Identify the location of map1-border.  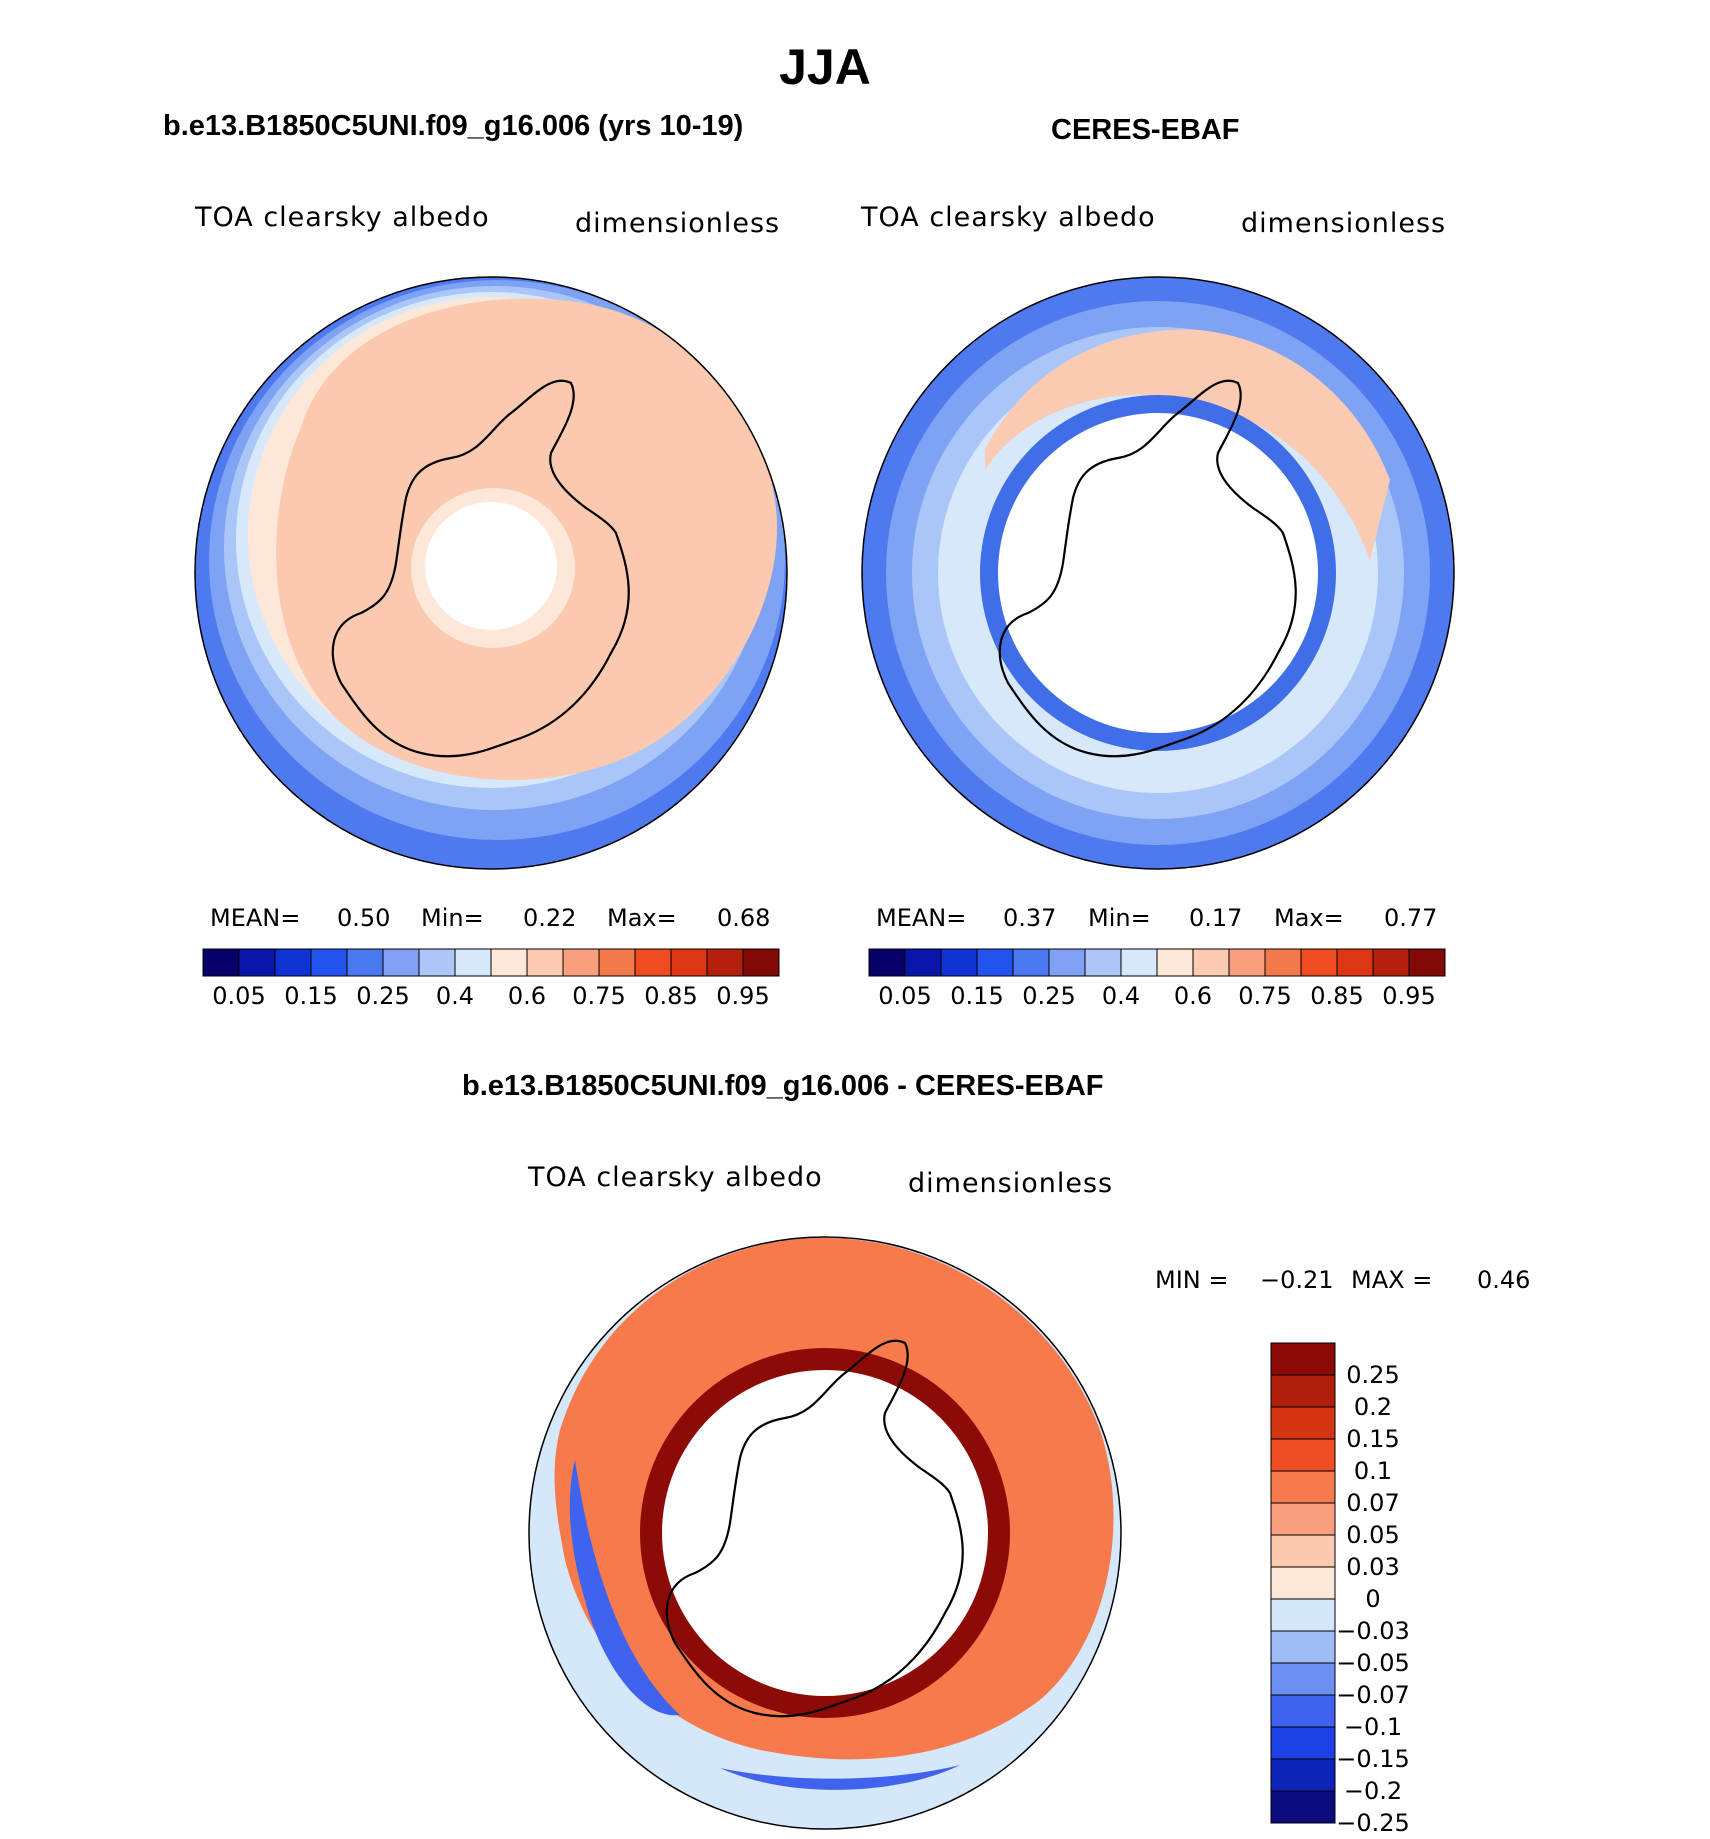
(491, 573).